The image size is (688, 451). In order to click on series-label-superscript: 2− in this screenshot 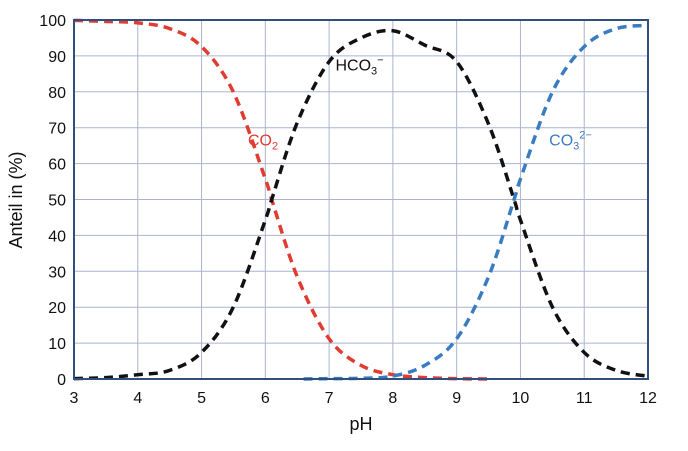, I will do `click(585, 136)`.